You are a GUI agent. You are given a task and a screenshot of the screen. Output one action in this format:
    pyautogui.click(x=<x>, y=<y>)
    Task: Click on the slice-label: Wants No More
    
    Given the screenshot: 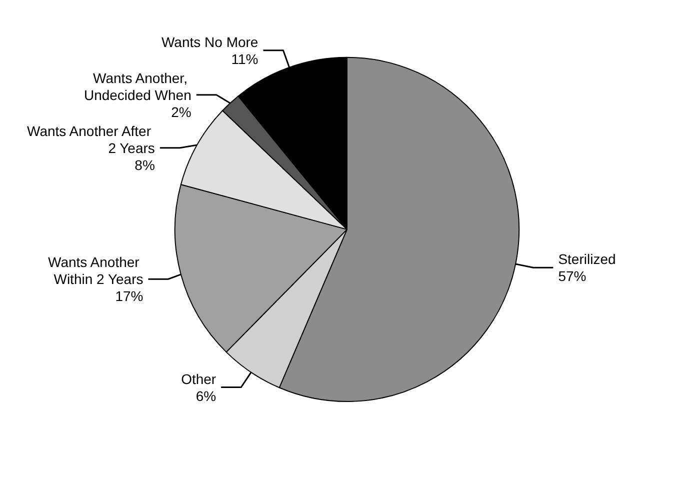 What is the action you would take?
    pyautogui.click(x=209, y=42)
    